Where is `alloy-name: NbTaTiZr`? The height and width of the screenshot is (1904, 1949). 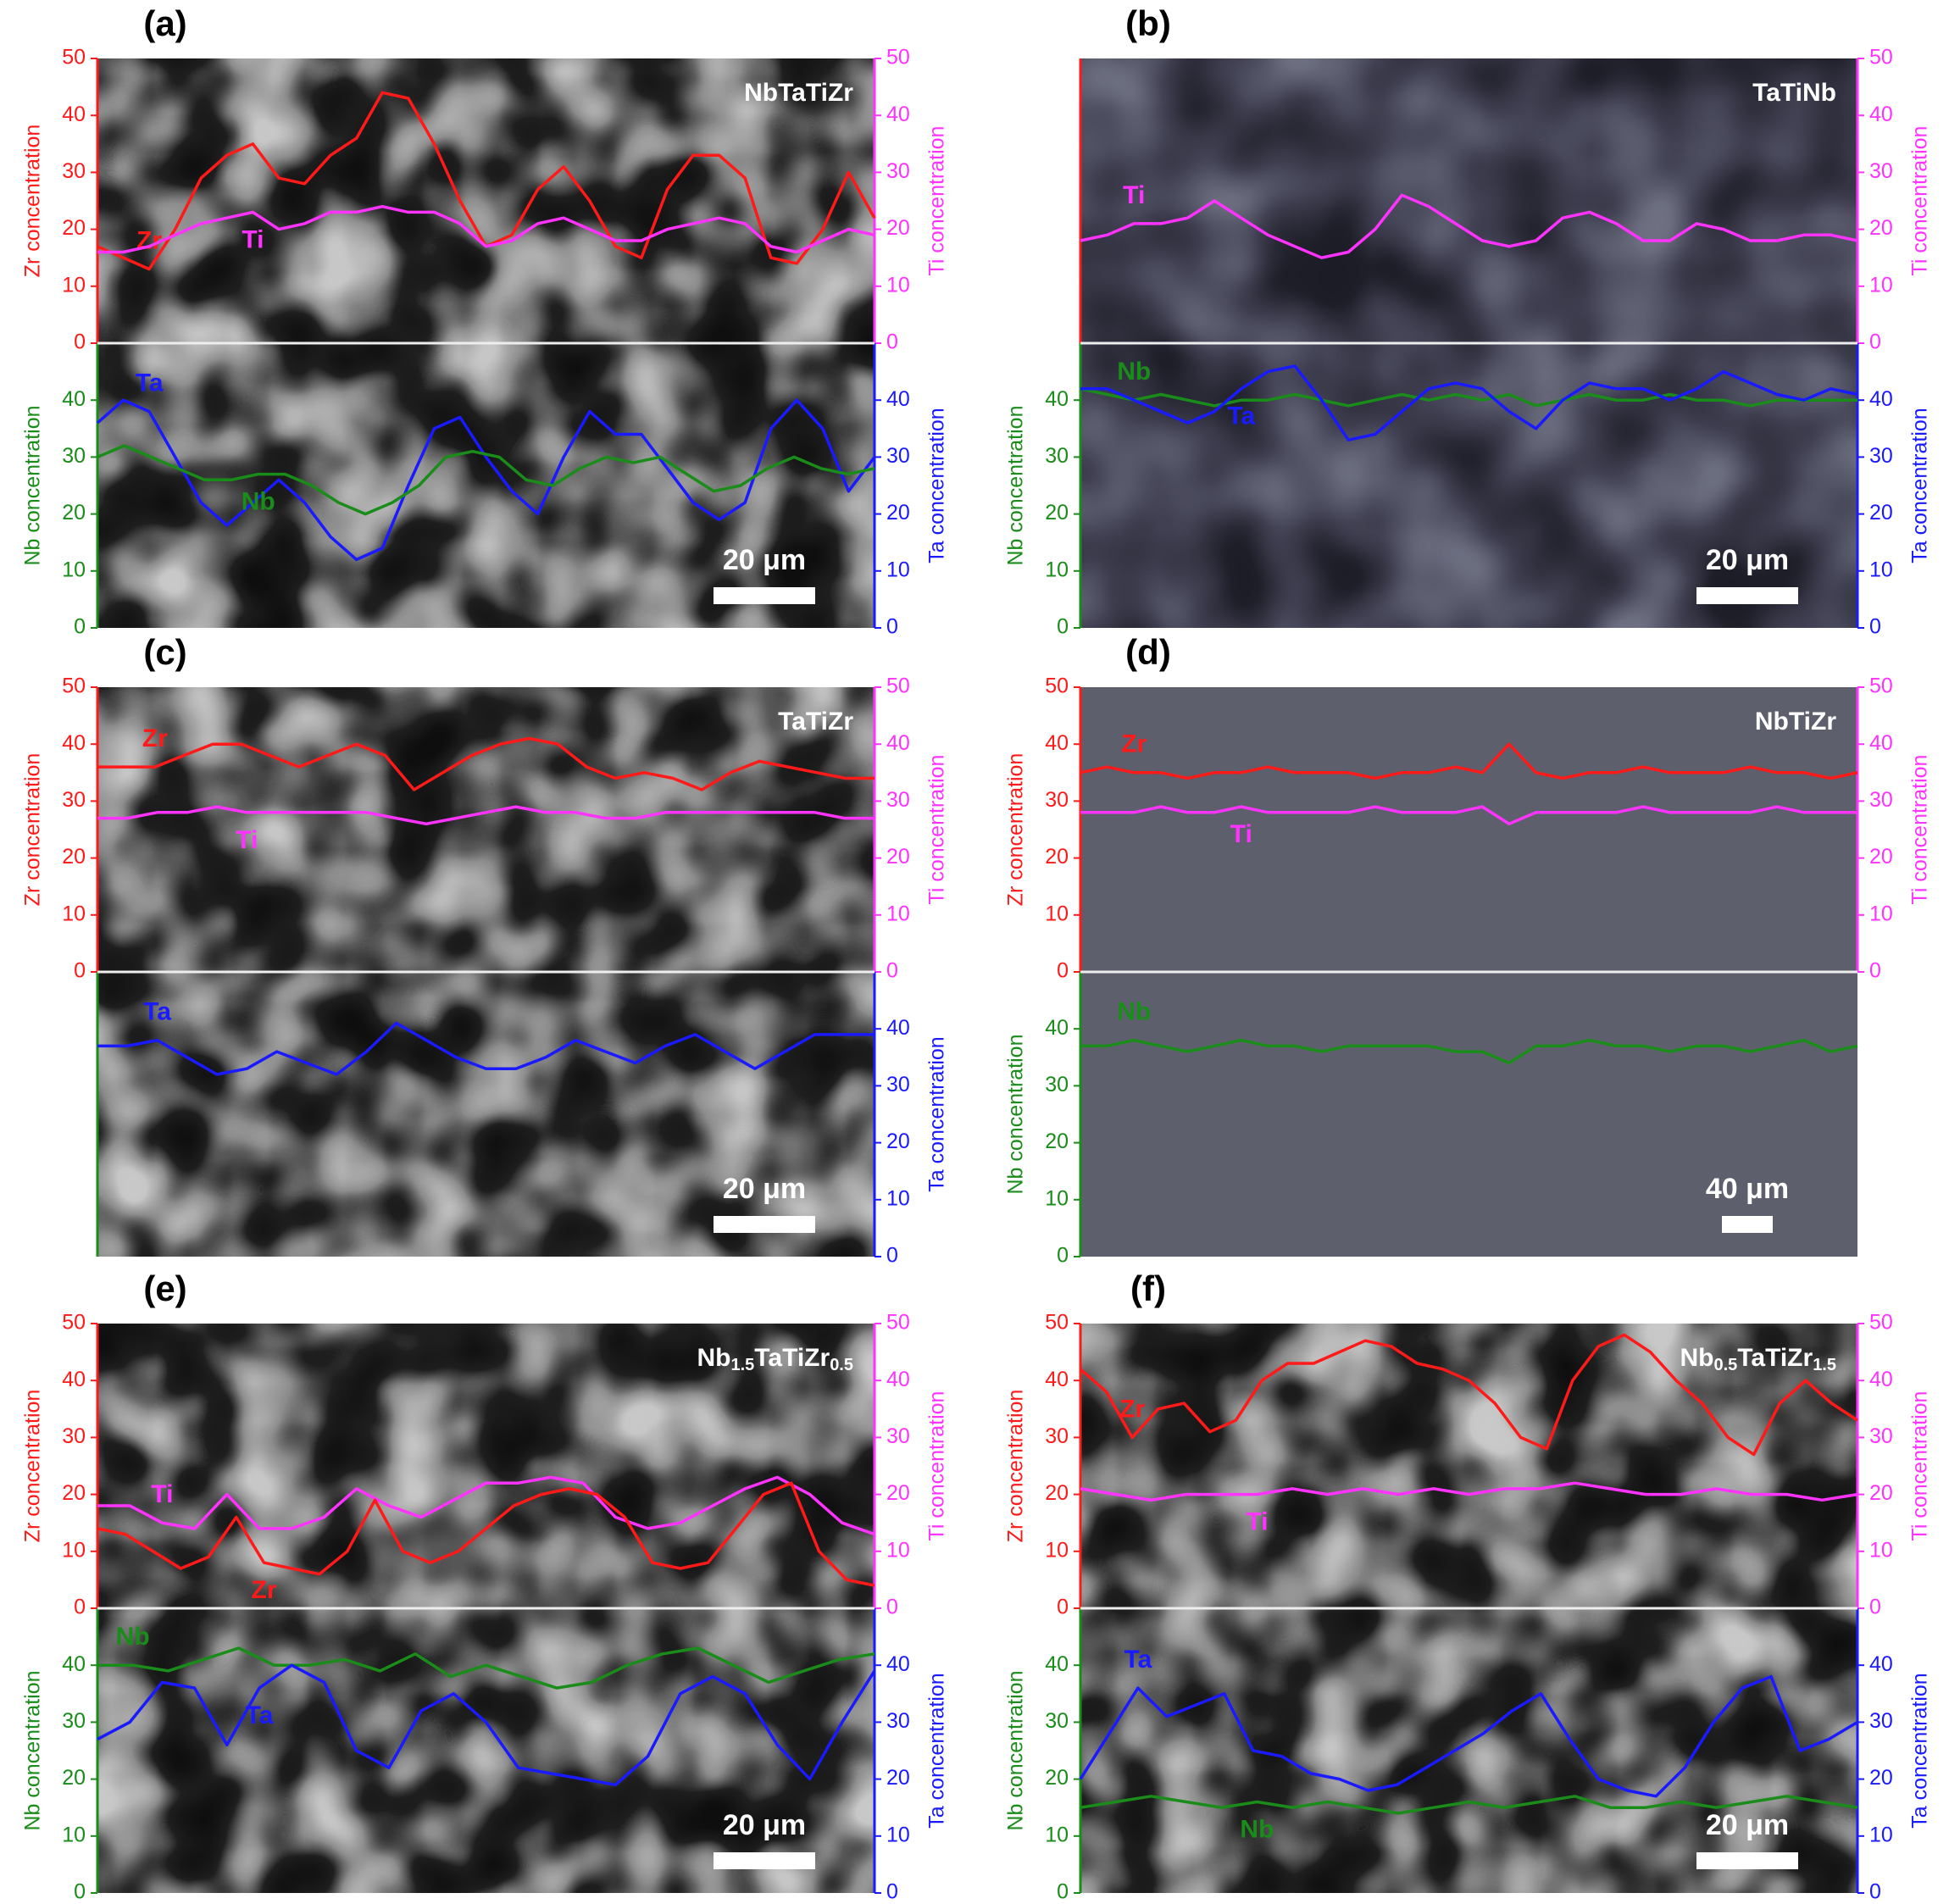
alloy-name: NbTaTiZr is located at coordinates (798, 93).